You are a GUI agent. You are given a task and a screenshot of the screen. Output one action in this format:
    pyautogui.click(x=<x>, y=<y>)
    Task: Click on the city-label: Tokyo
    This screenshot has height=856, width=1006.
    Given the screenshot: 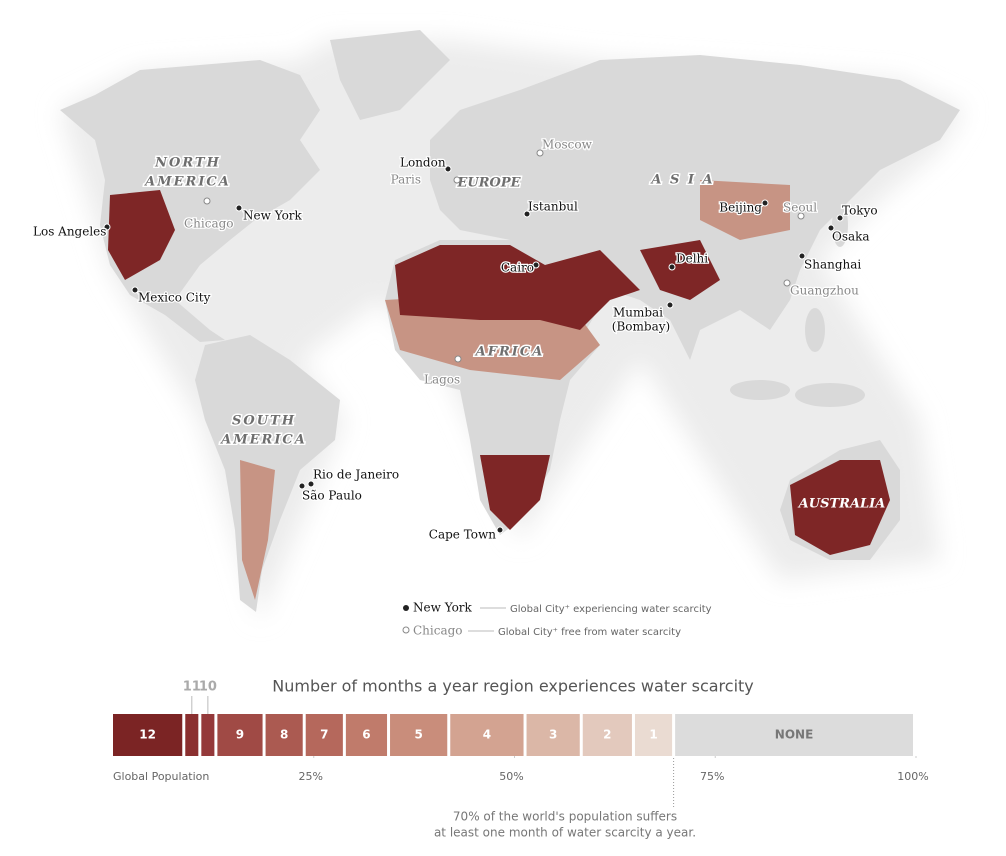 What is the action you would take?
    pyautogui.click(x=860, y=211)
    